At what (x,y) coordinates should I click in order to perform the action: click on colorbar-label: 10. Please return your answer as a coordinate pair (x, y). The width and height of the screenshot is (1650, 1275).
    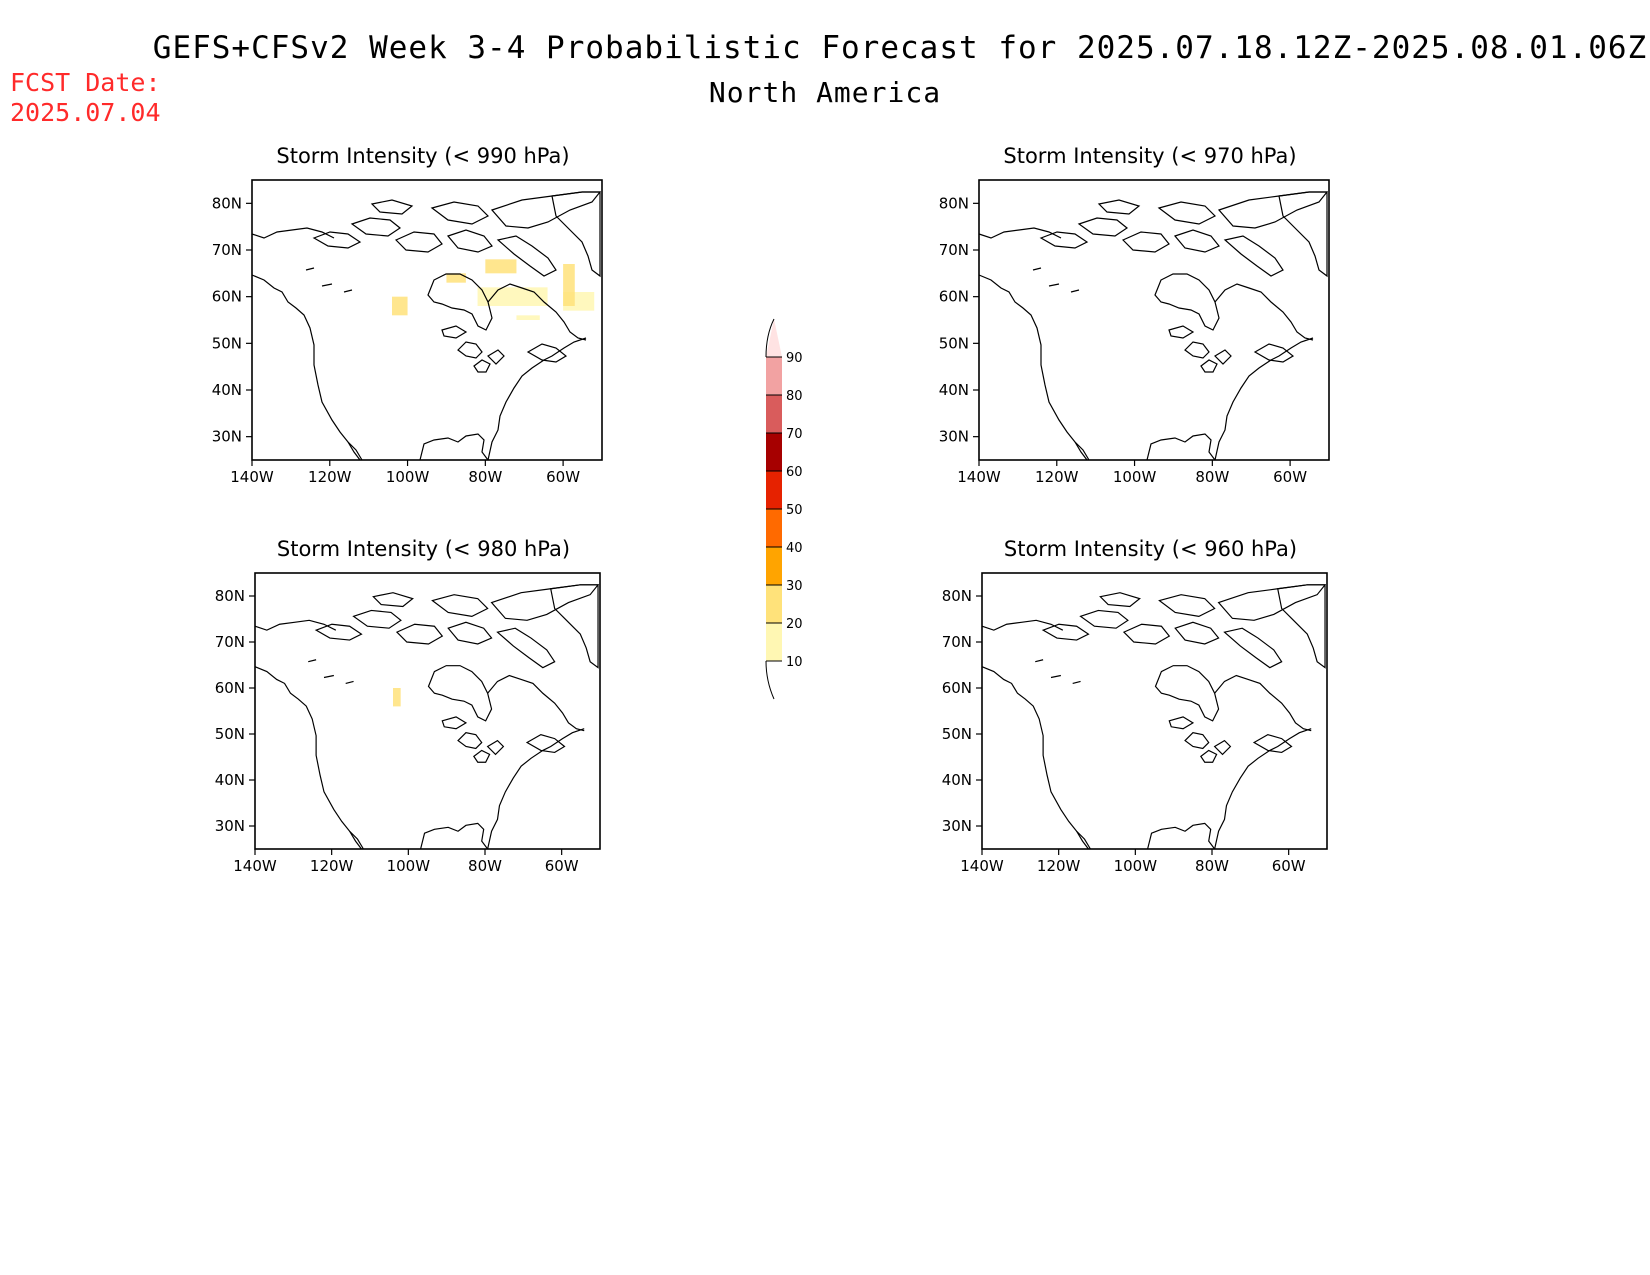
    Looking at the image, I should click on (794, 662).